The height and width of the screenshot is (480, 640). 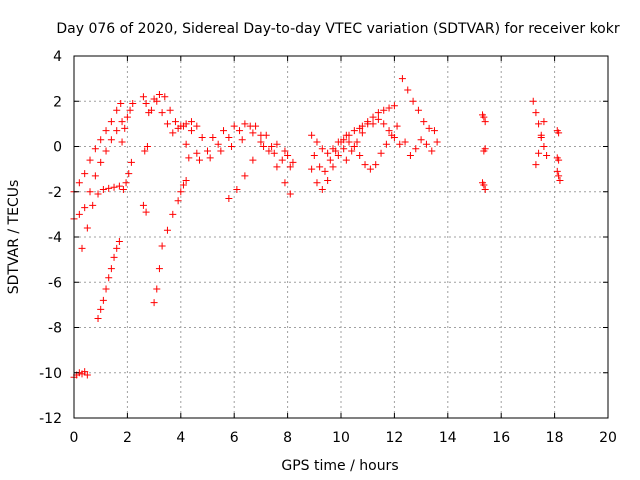 What do you see at coordinates (57, 148) in the screenshot?
I see `y-tick-label: 0` at bounding box center [57, 148].